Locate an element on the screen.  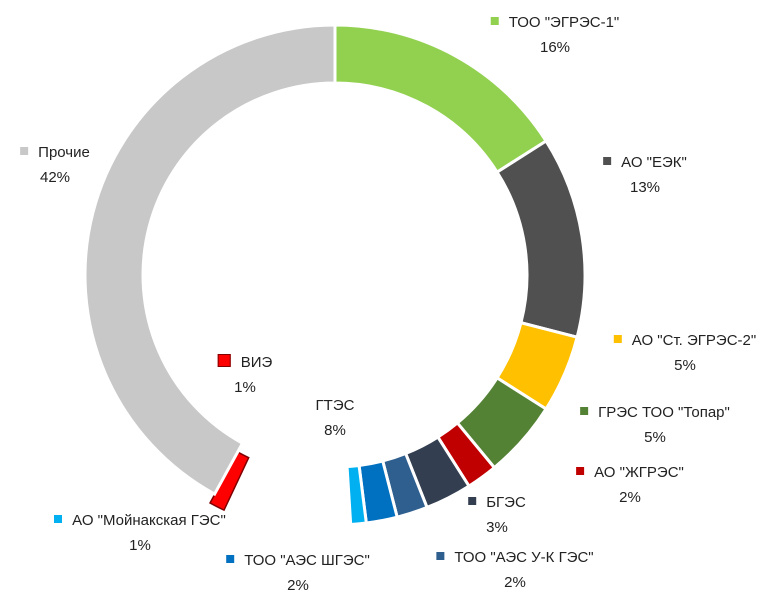
slice-label: ВИЭ 1% is located at coordinates (245, 375).